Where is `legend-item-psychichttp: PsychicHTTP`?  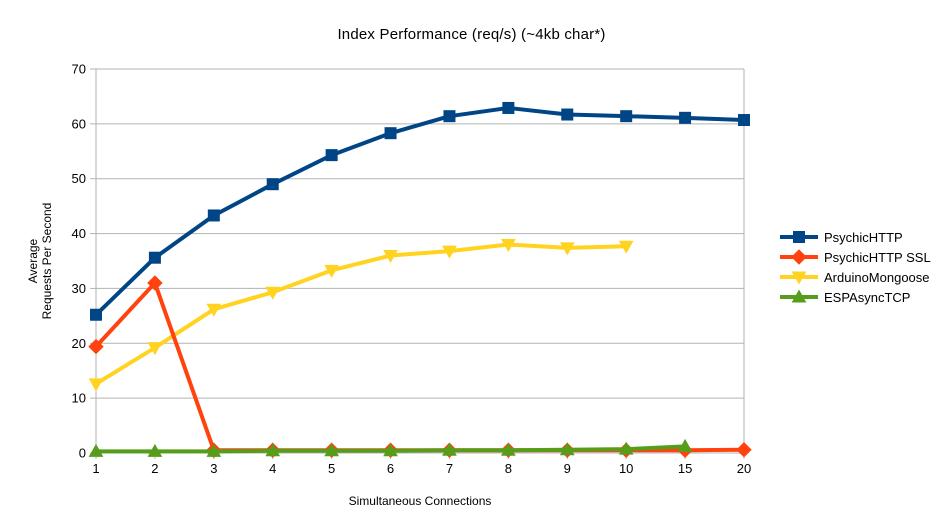 legend-item-psychichttp: PsychicHTTP is located at coordinates (855, 237).